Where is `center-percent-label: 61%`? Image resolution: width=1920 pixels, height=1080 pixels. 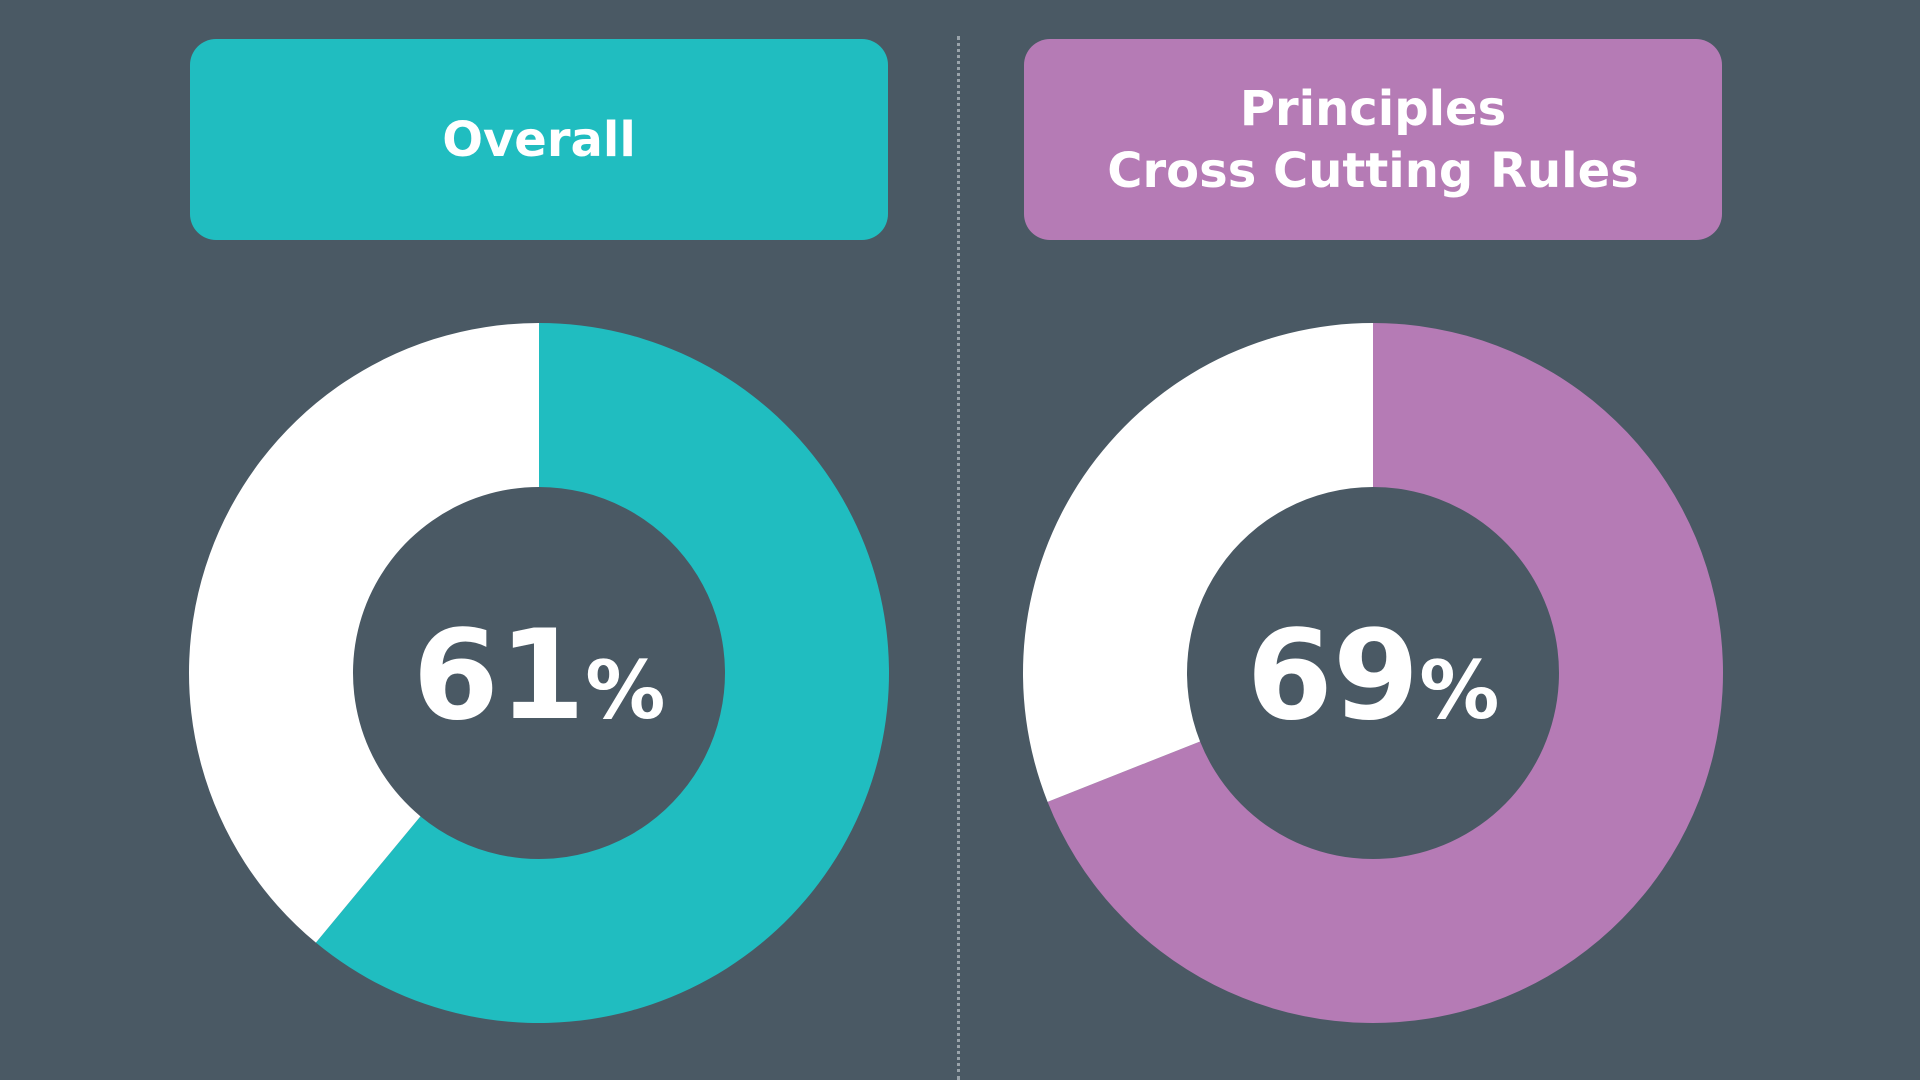 center-percent-label: 61% is located at coordinates (539, 676).